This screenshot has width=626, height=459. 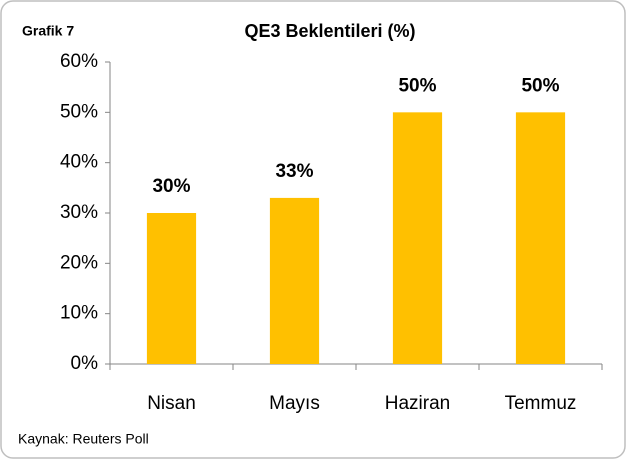 What do you see at coordinates (171, 186) in the screenshot?
I see `data-label: 30%` at bounding box center [171, 186].